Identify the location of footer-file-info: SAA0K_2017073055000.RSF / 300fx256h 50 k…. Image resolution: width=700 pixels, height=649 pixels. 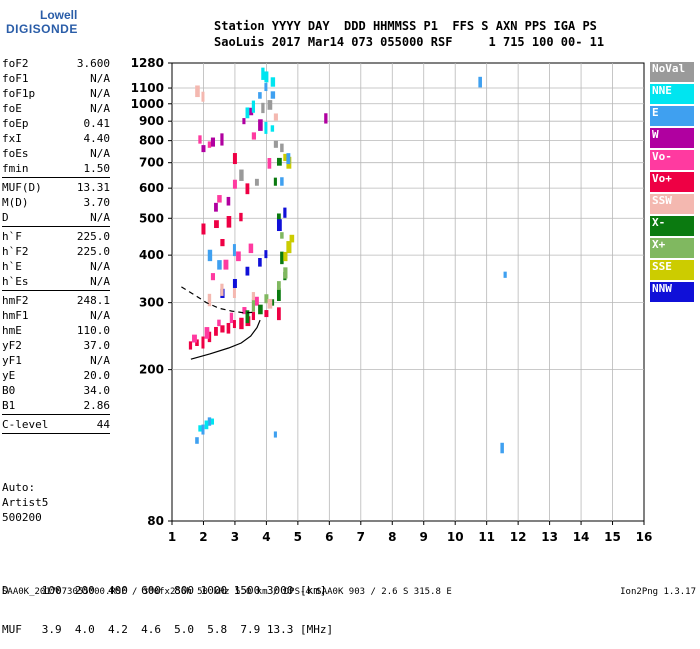
(227, 592).